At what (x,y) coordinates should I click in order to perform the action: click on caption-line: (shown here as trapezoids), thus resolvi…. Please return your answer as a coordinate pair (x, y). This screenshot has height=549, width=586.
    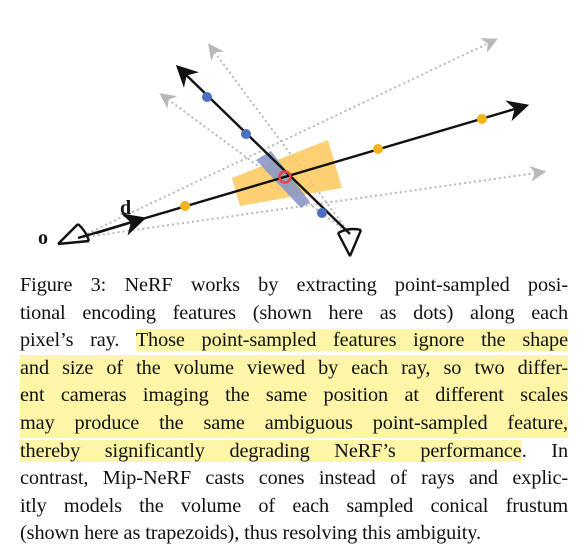
    Looking at the image, I should click on (250, 533).